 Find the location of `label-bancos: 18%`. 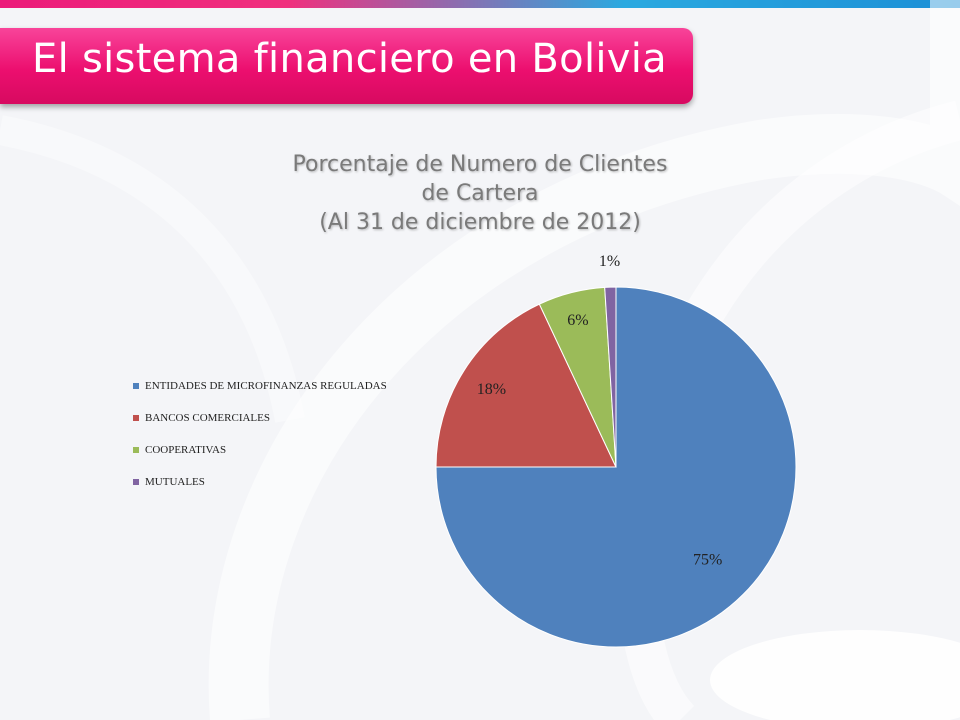

label-bancos: 18% is located at coordinates (491, 389).